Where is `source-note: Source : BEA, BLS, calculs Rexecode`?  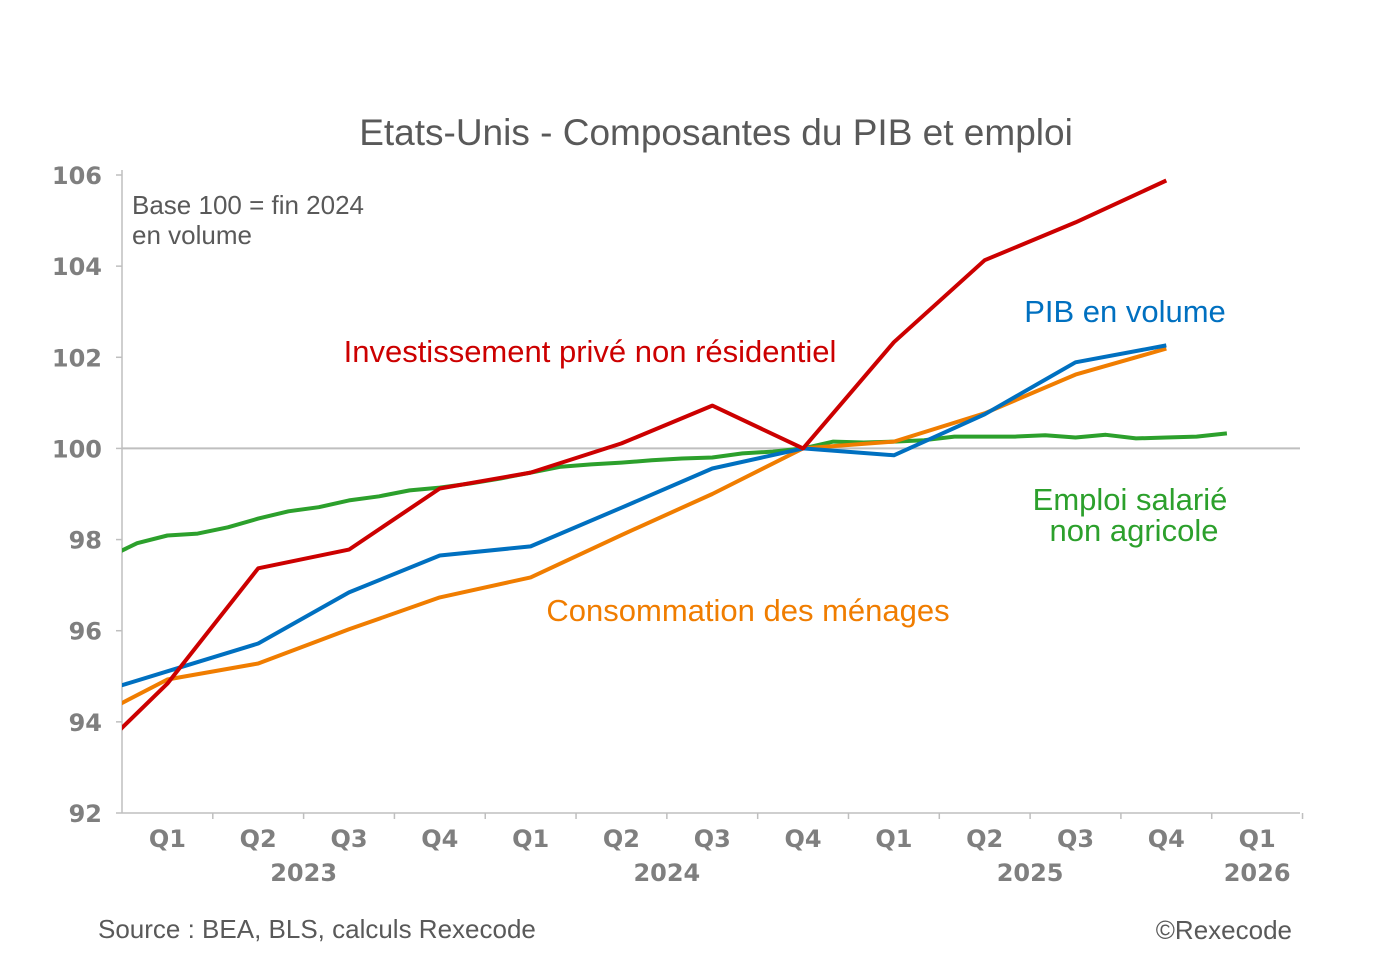
source-note: Source : BEA, BLS, calculs Rexecode is located at coordinates (317, 929).